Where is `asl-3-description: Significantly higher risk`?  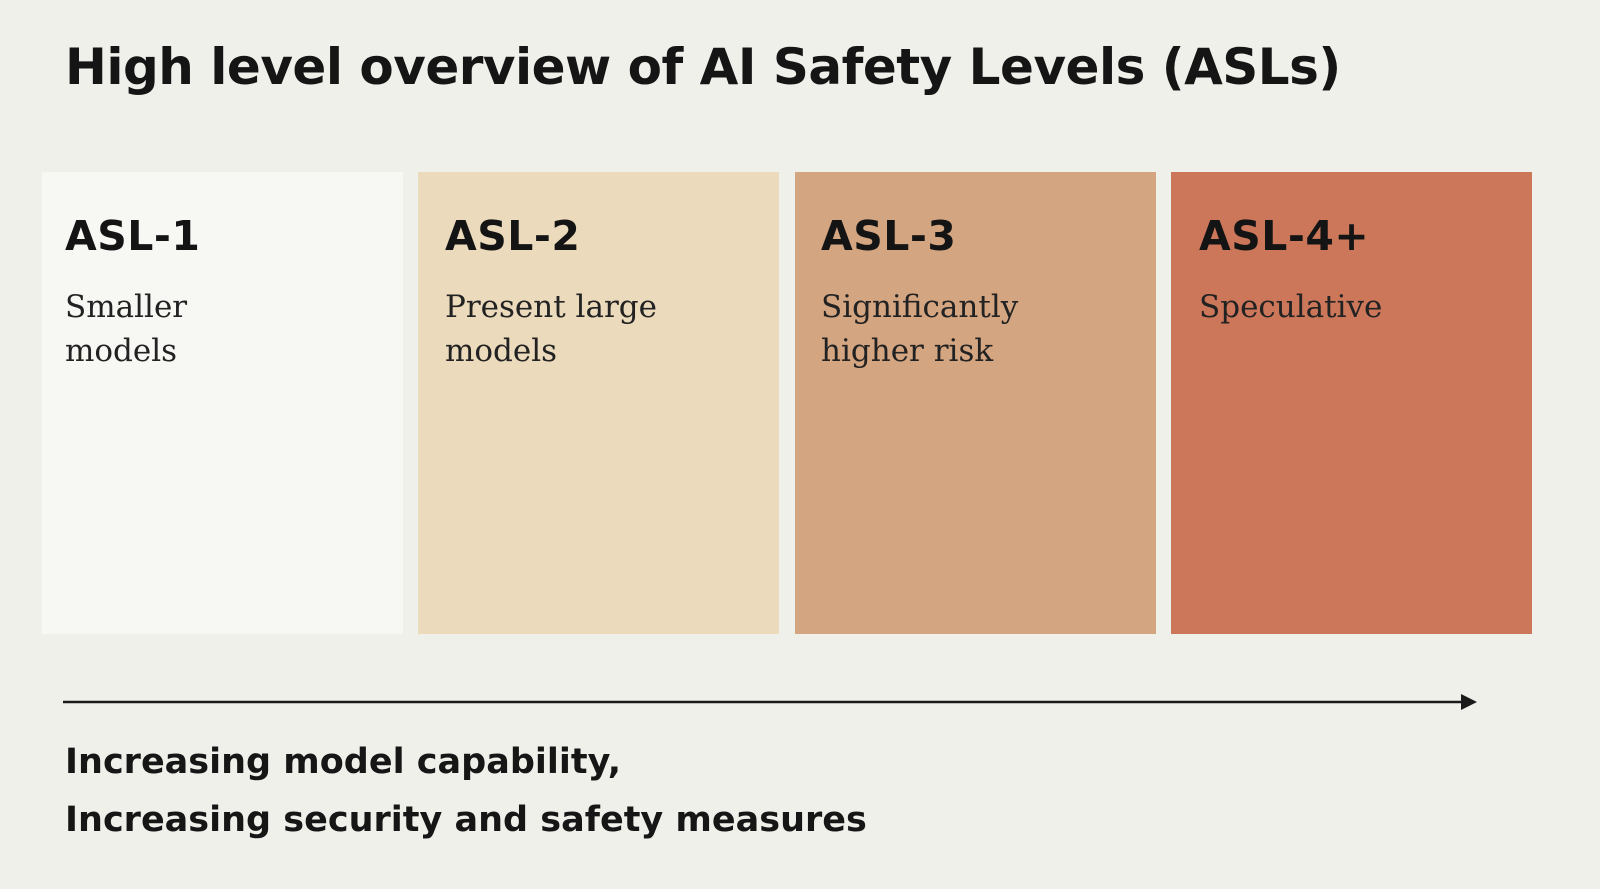
asl-3-description: Significantly higher risk is located at coordinates (920, 329).